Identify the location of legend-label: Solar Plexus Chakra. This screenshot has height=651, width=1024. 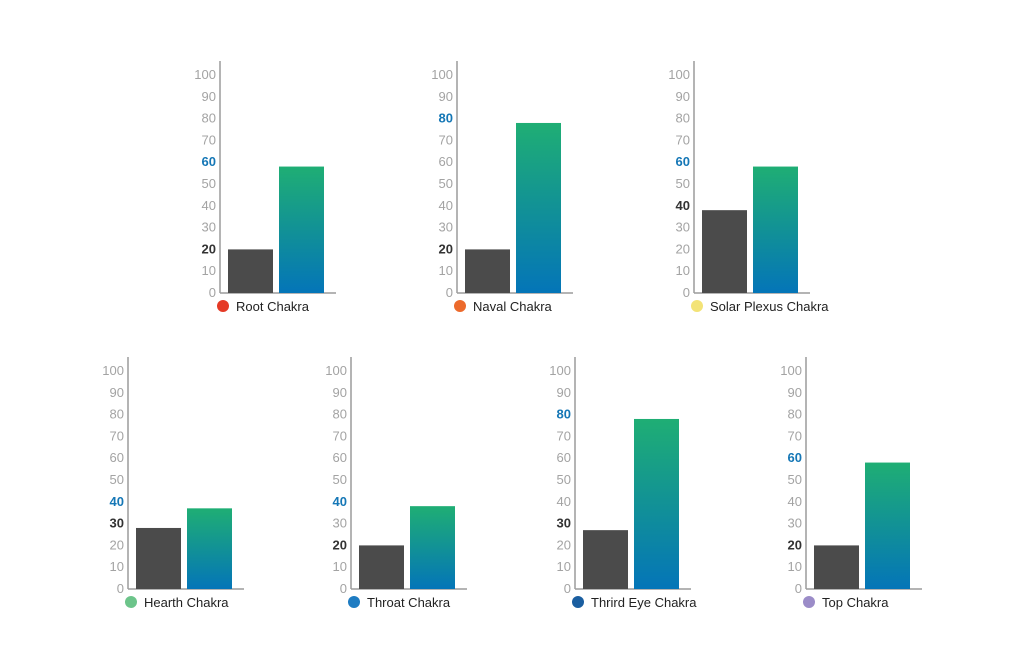
(769, 306).